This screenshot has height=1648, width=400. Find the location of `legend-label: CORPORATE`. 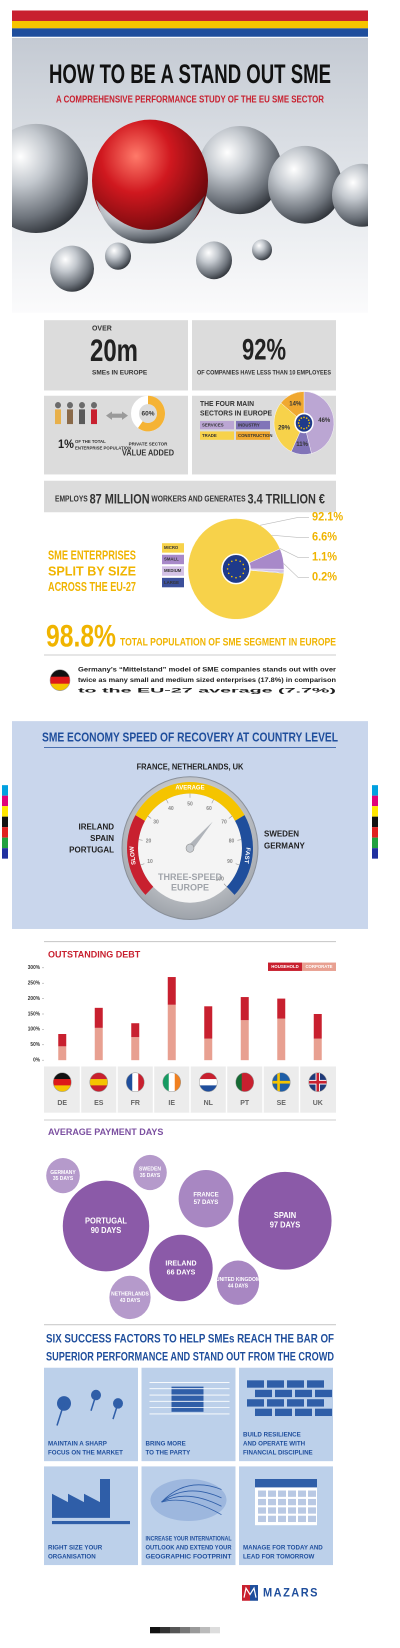

legend-label: CORPORATE is located at coordinates (318, 966).